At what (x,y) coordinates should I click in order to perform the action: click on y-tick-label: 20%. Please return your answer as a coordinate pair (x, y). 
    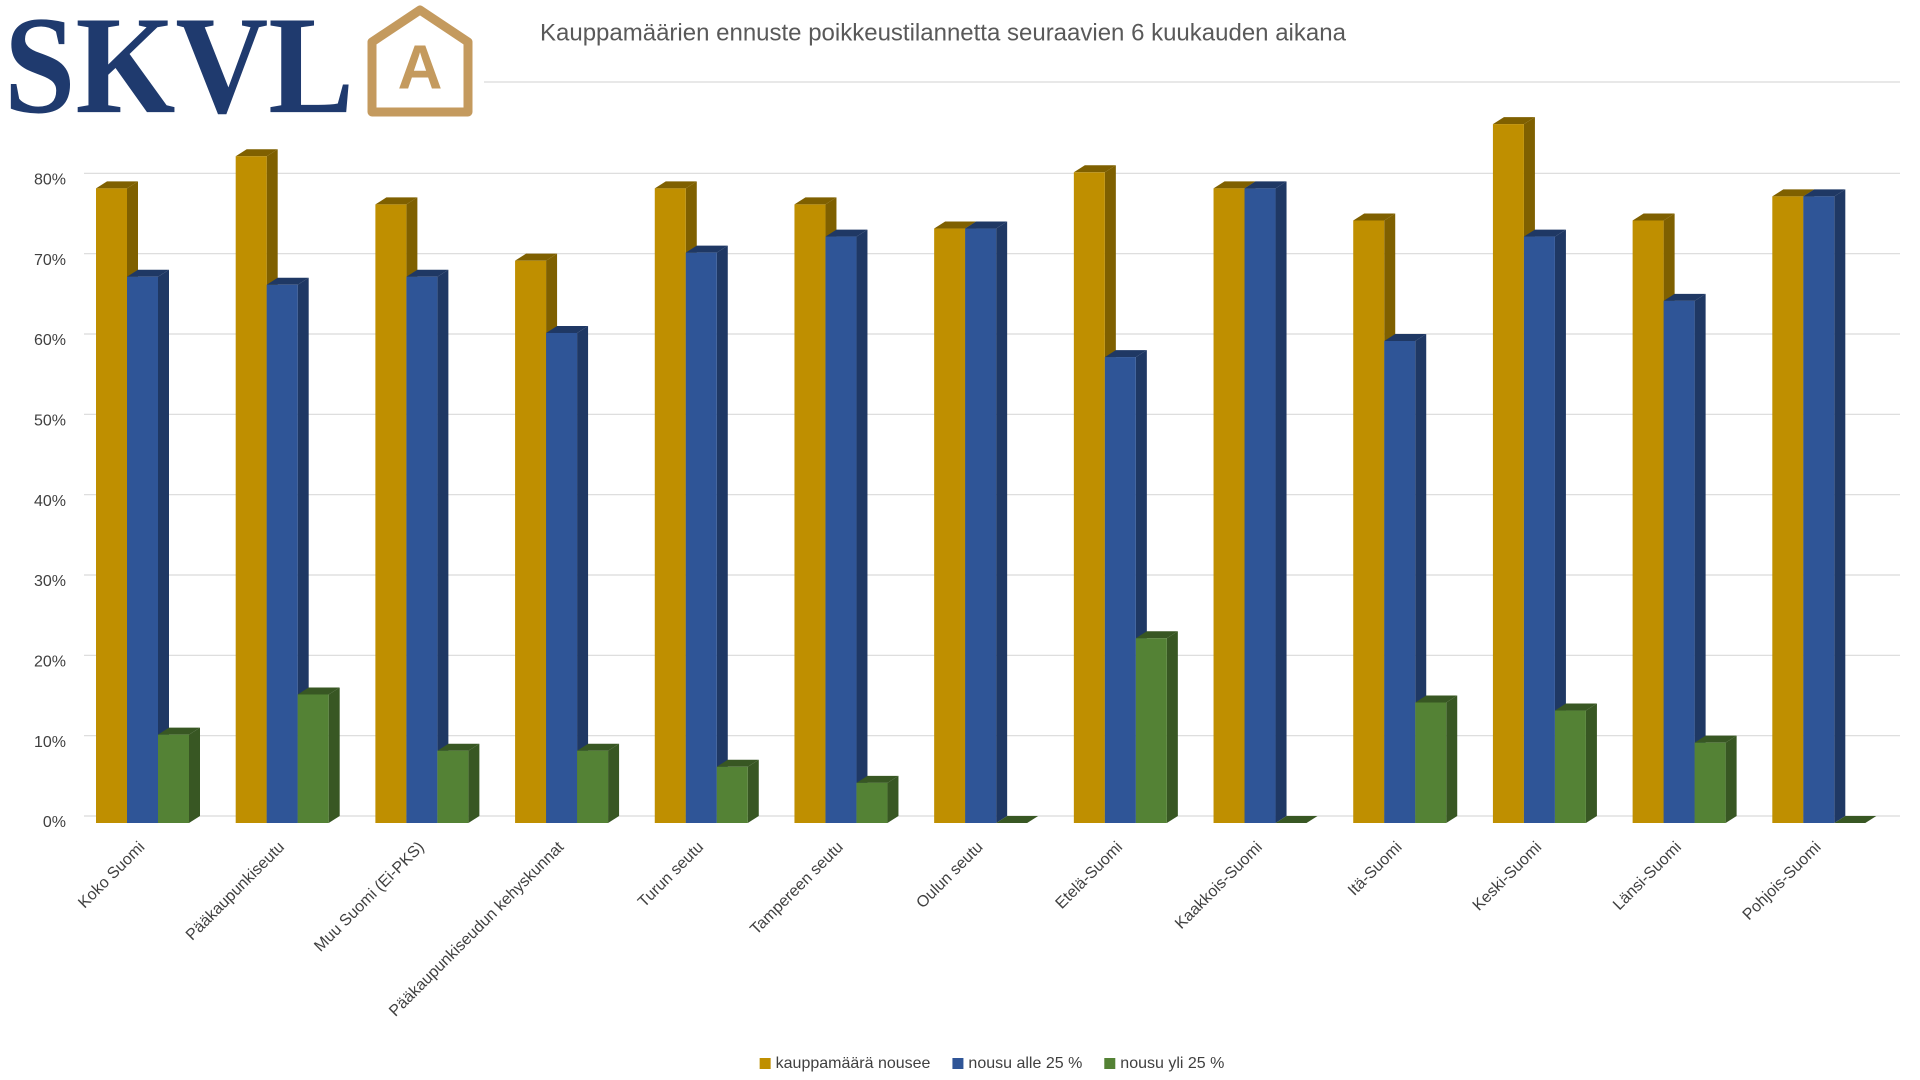
    Looking at the image, I should click on (50, 662).